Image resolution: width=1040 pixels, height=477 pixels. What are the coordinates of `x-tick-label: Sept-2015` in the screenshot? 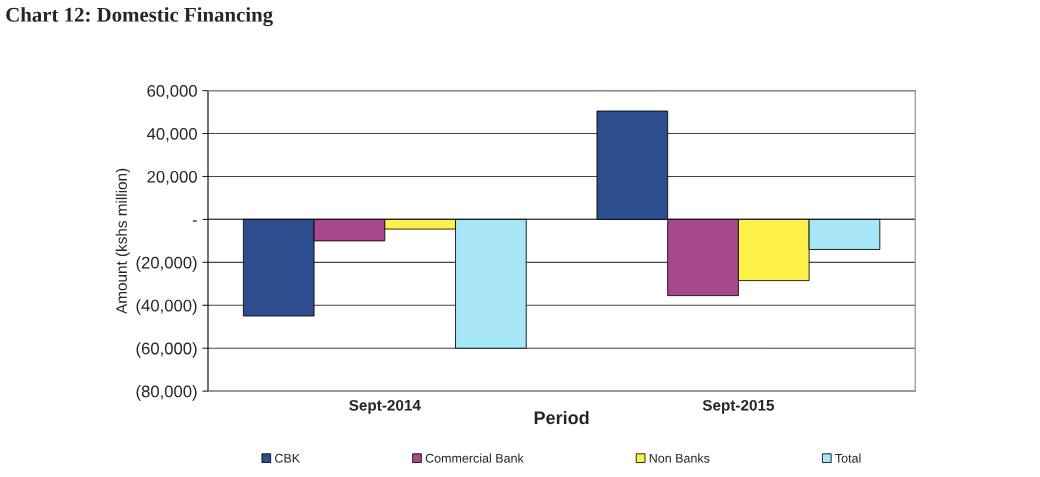 It's located at (738, 406).